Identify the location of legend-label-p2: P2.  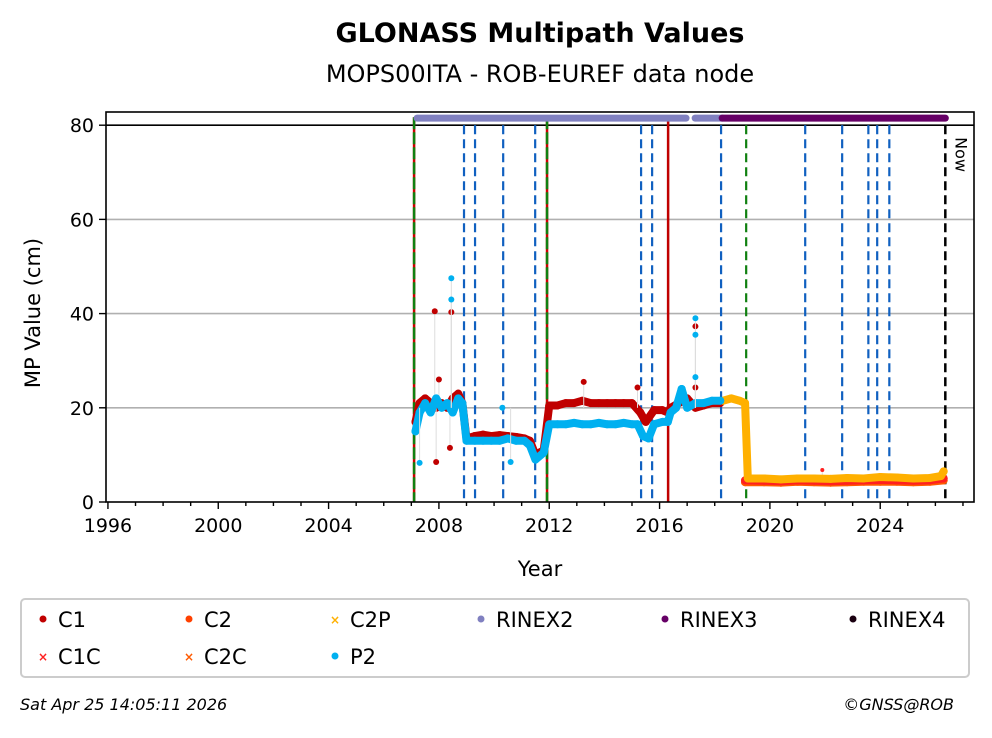
(363, 657).